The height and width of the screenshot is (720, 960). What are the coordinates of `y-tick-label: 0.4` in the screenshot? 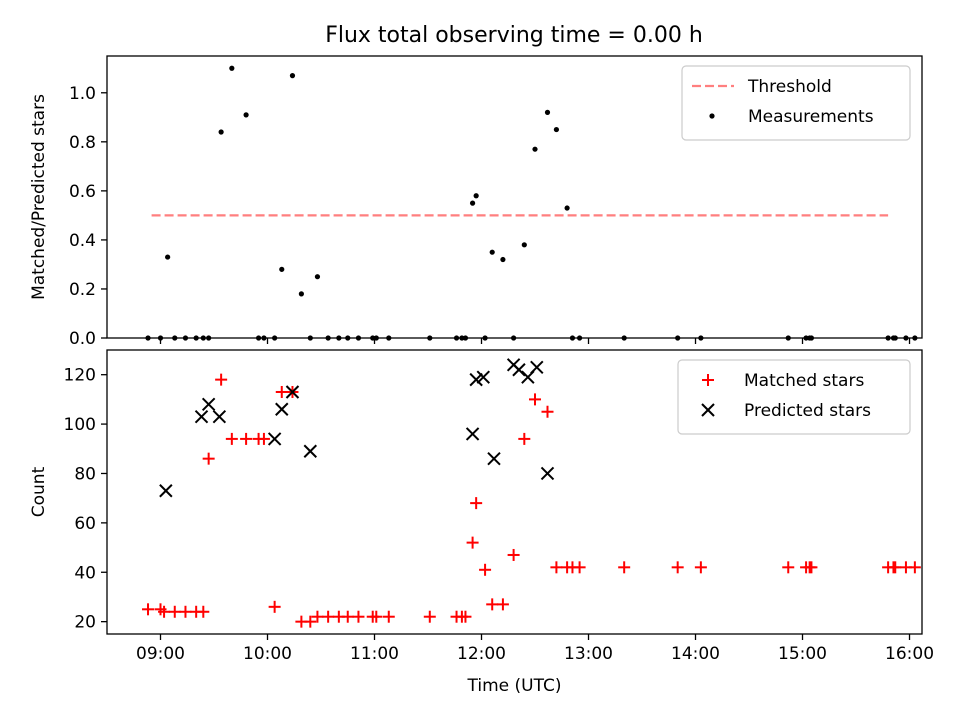 It's located at (82, 241).